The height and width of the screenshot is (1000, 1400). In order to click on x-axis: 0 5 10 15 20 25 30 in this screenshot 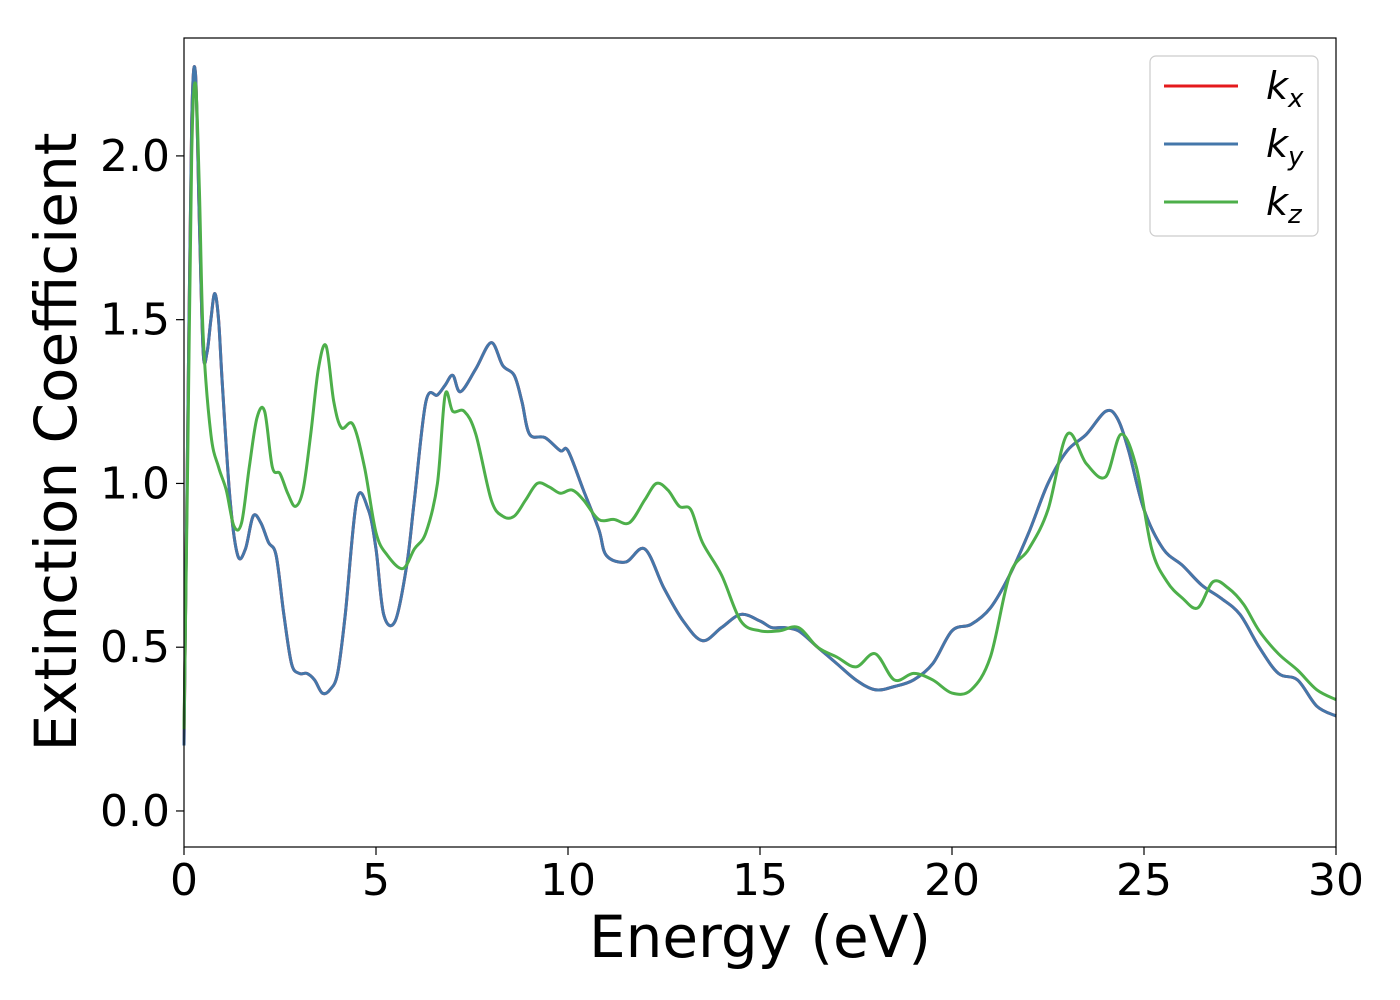, I will do `click(767, 876)`.